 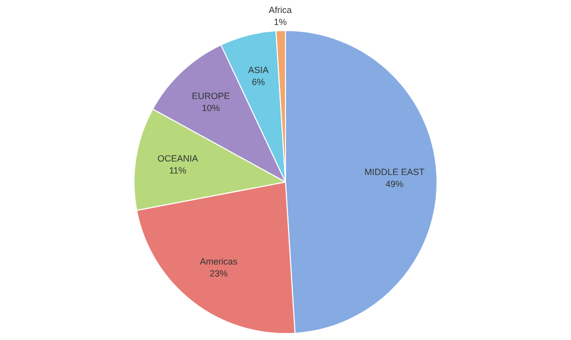 I want to click on data-label: 23%, so click(x=219, y=273).